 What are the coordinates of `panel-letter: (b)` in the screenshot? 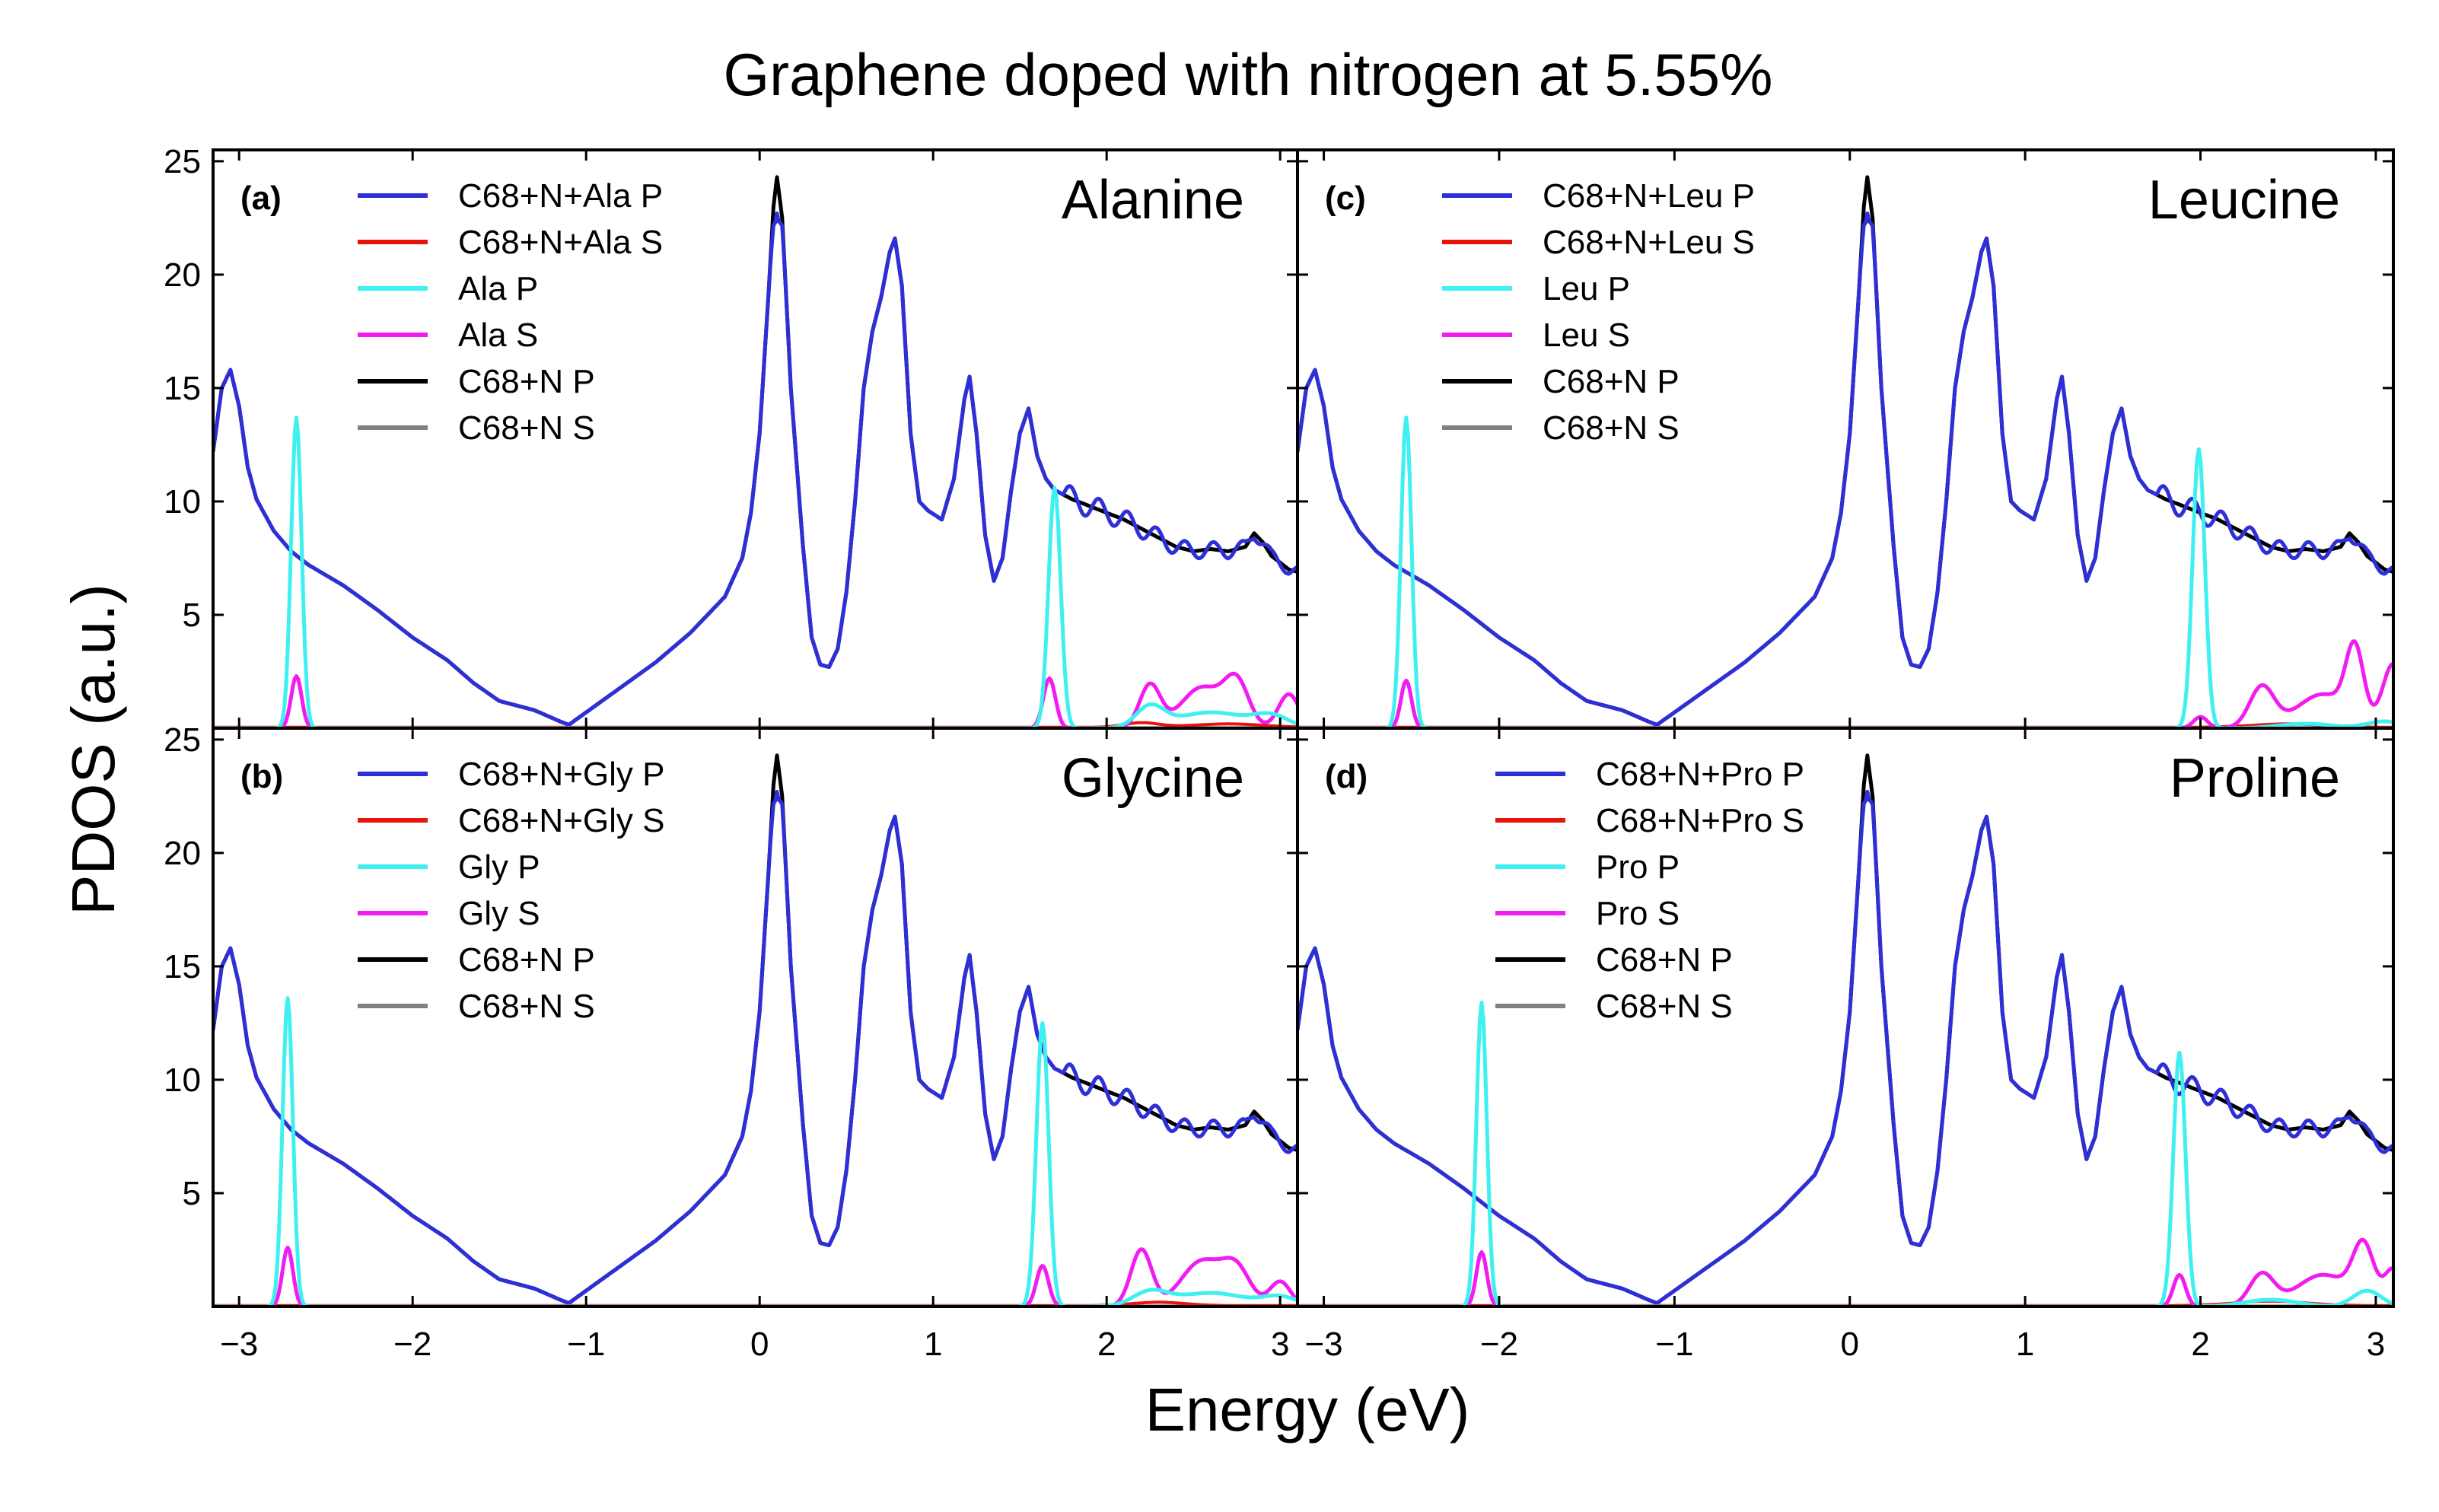 It's located at (261, 776).